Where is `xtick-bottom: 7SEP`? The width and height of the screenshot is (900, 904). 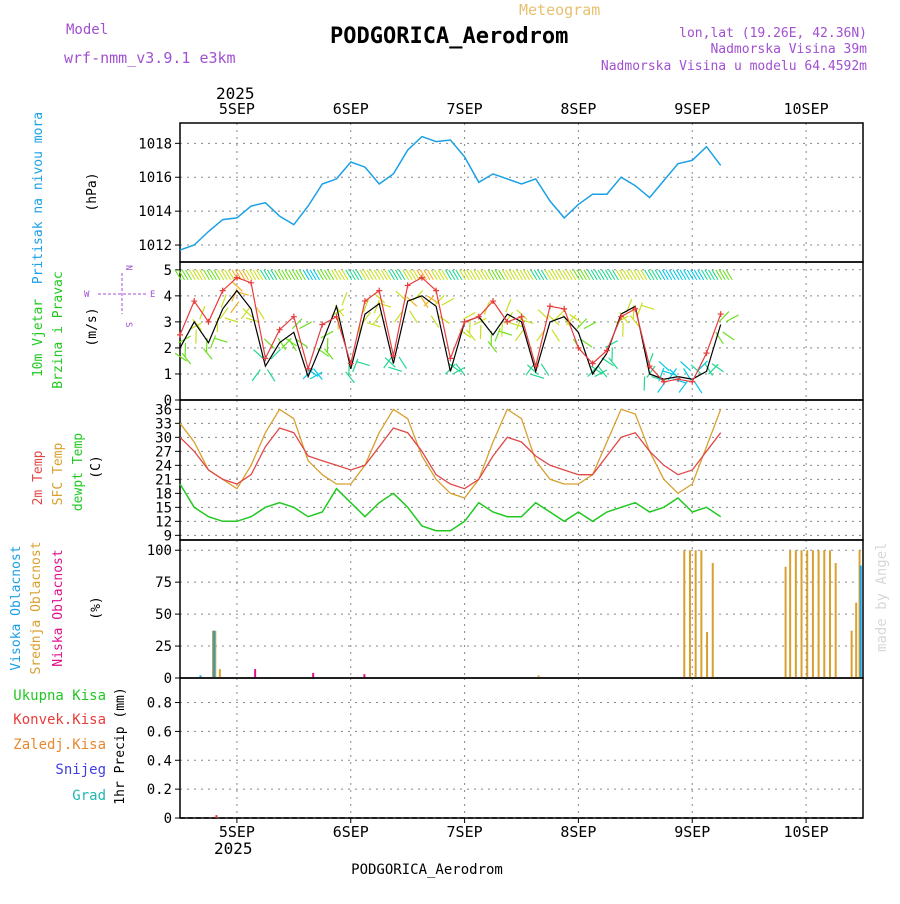
xtick-bottom: 7SEP is located at coordinates (465, 832).